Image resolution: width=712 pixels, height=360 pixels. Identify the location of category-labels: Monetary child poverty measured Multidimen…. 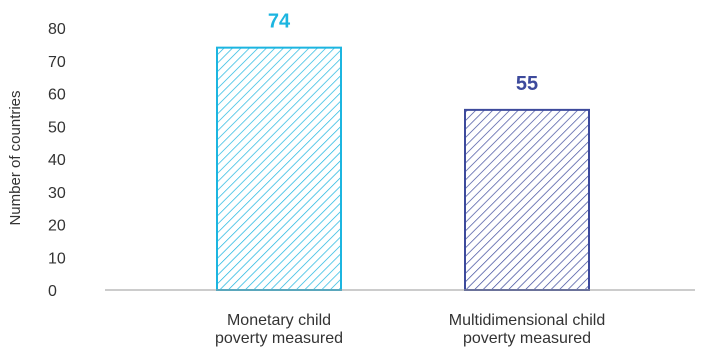
(410, 329).